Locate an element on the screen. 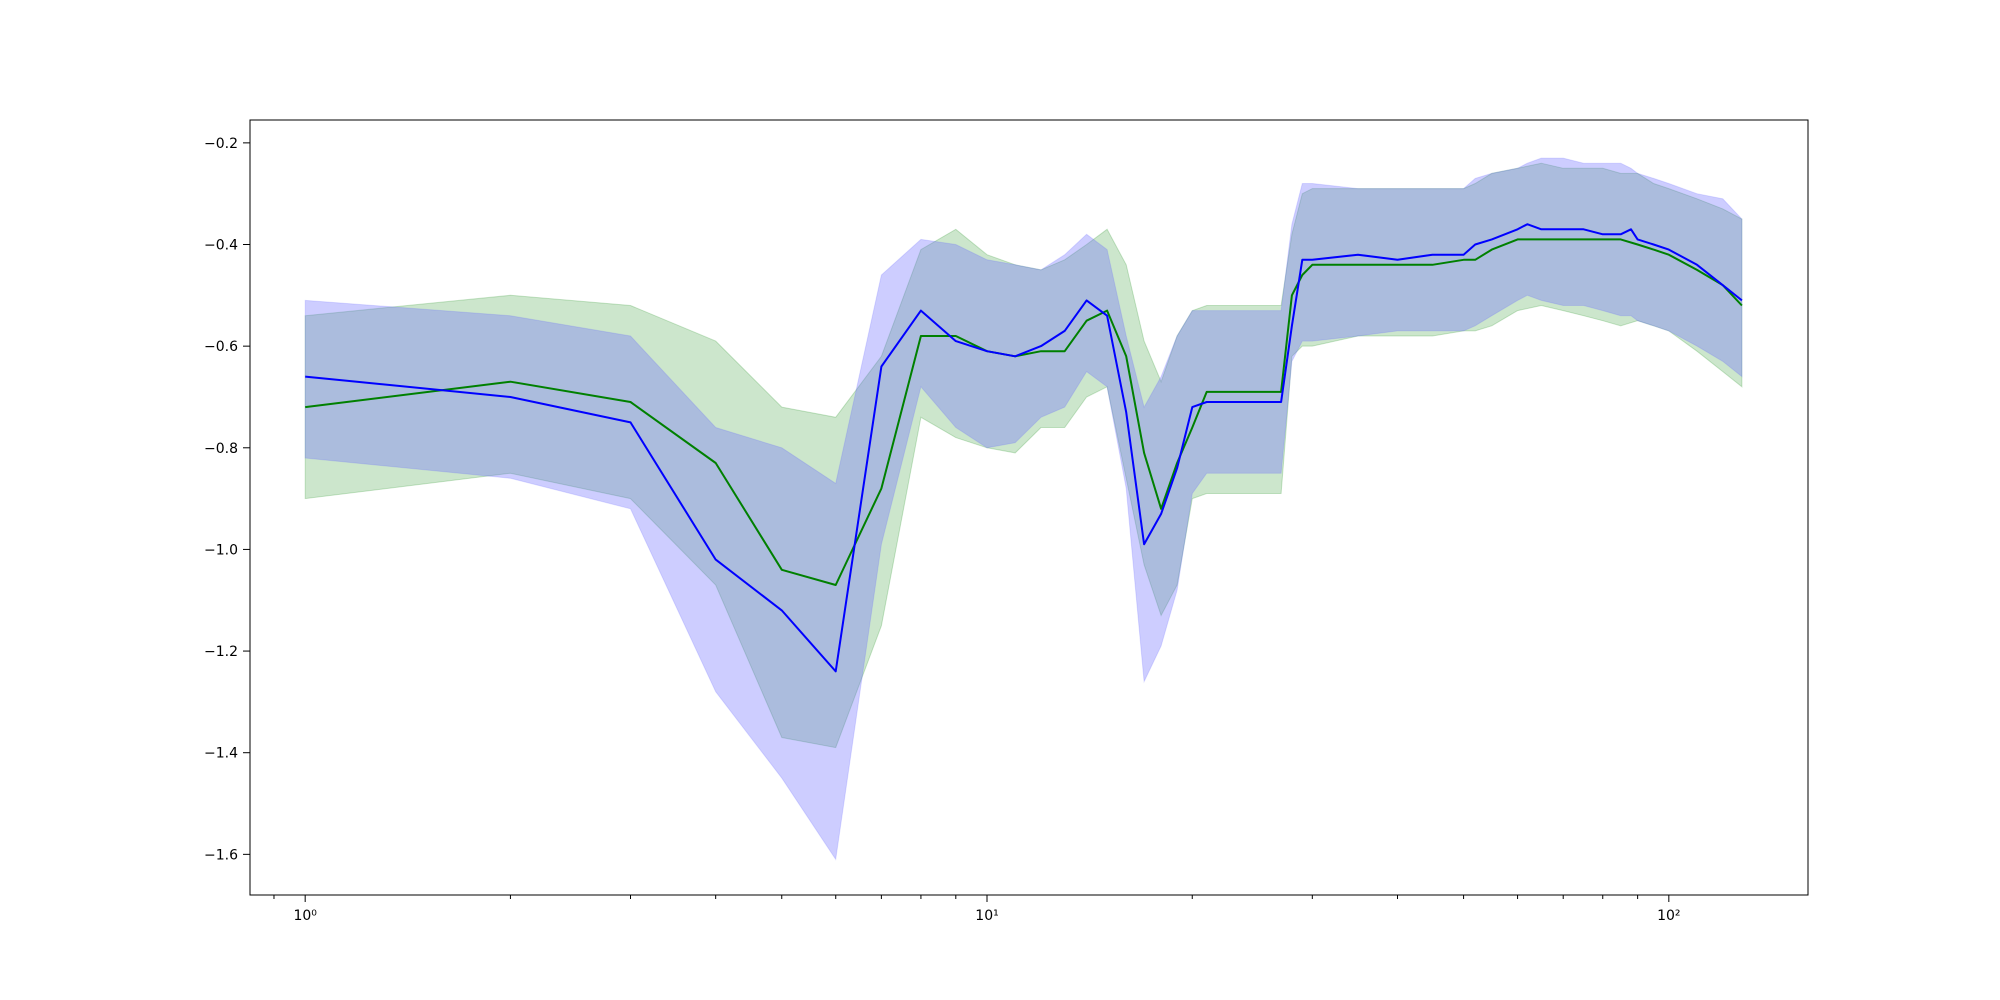  y-tick-label: −1.4 is located at coordinates (221, 754).